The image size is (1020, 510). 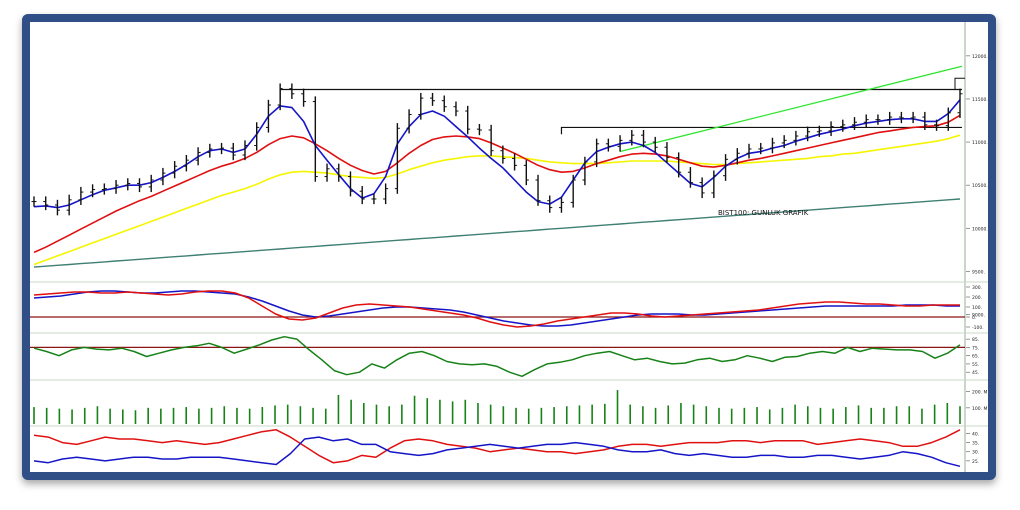 I want to click on chart-annotation: BIST100: GUNLUK GRAFIK, so click(x=763, y=213).